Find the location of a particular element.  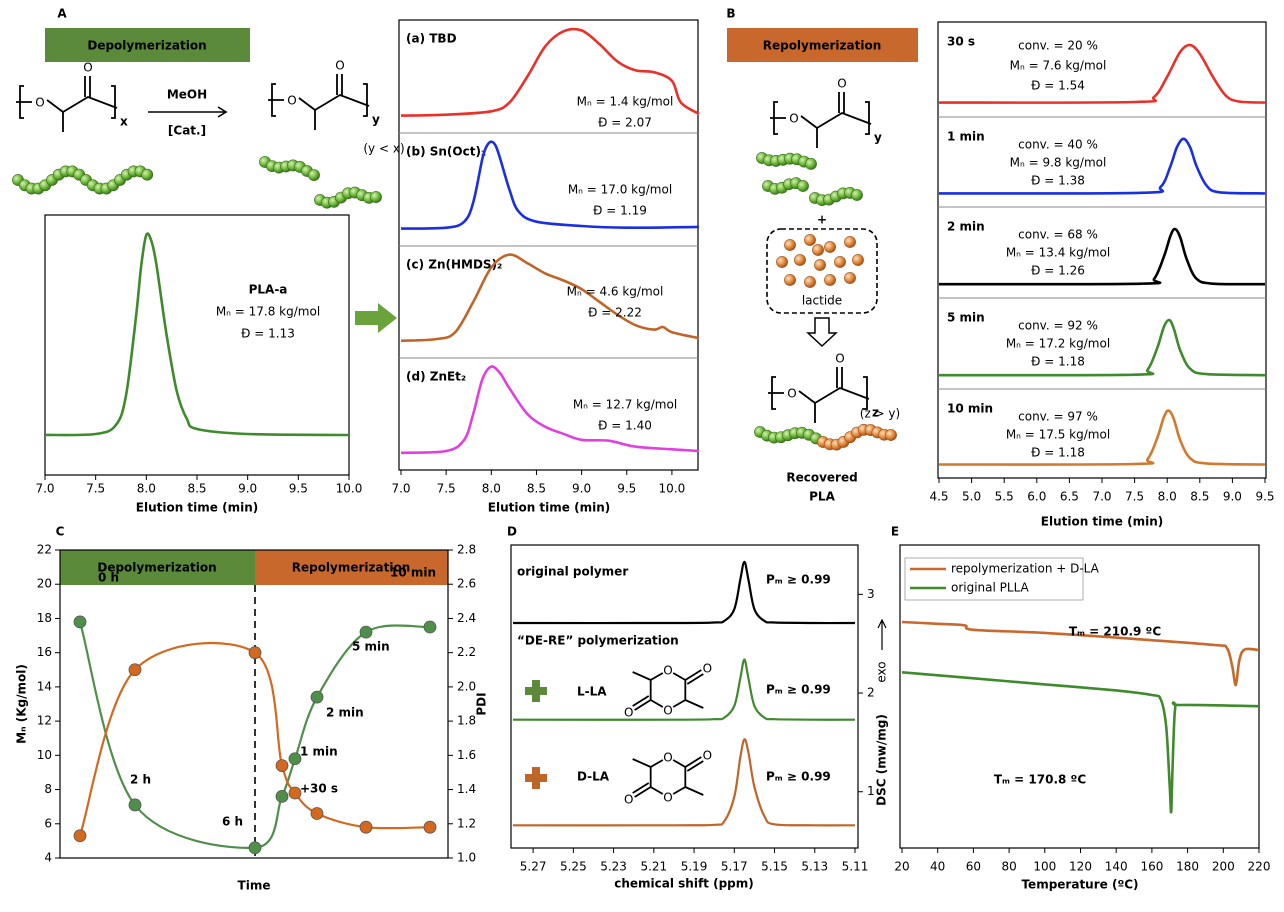

x-tick-label: 9.0 is located at coordinates (247, 489).